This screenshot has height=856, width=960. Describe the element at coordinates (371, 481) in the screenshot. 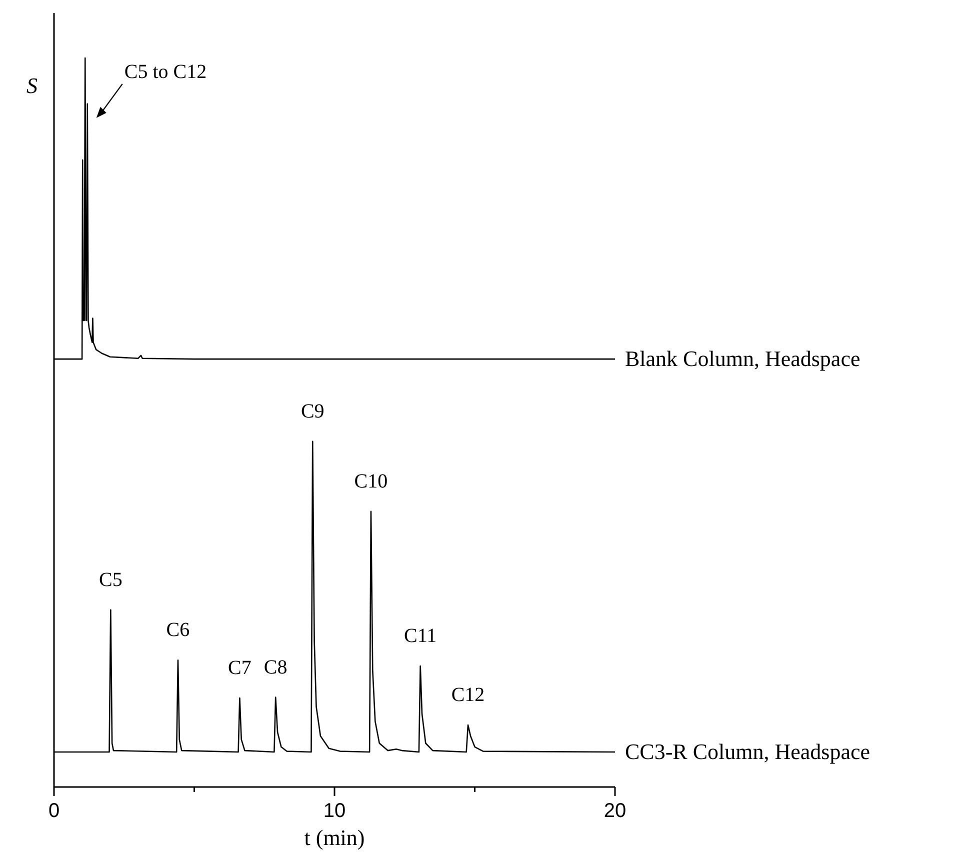

I see `annotation: C10` at that location.